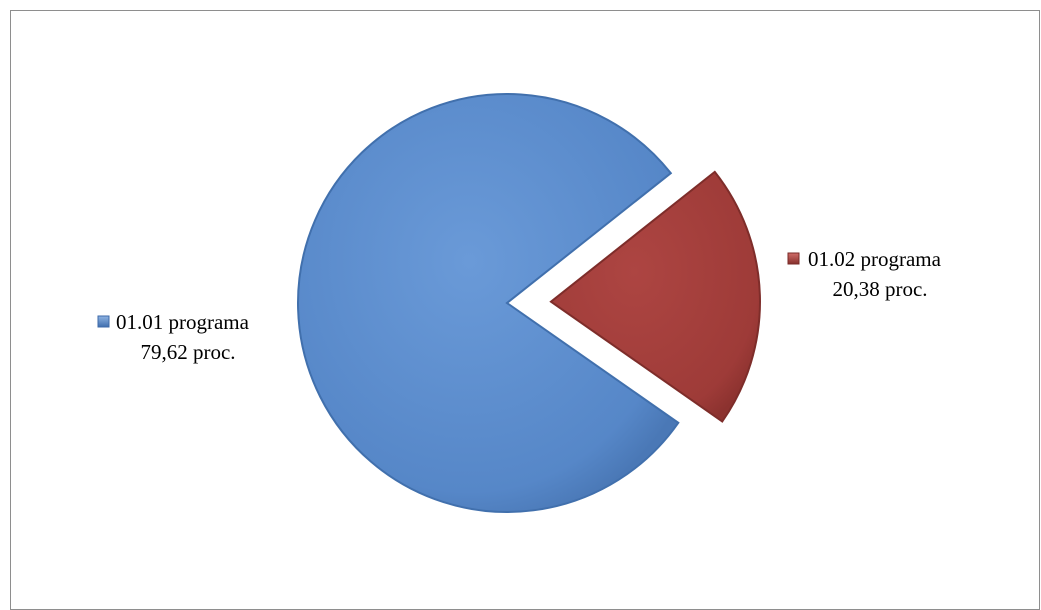 The height and width of the screenshot is (610, 1041). I want to click on data-label-name-01-02: 01.02 programa, so click(875, 259).